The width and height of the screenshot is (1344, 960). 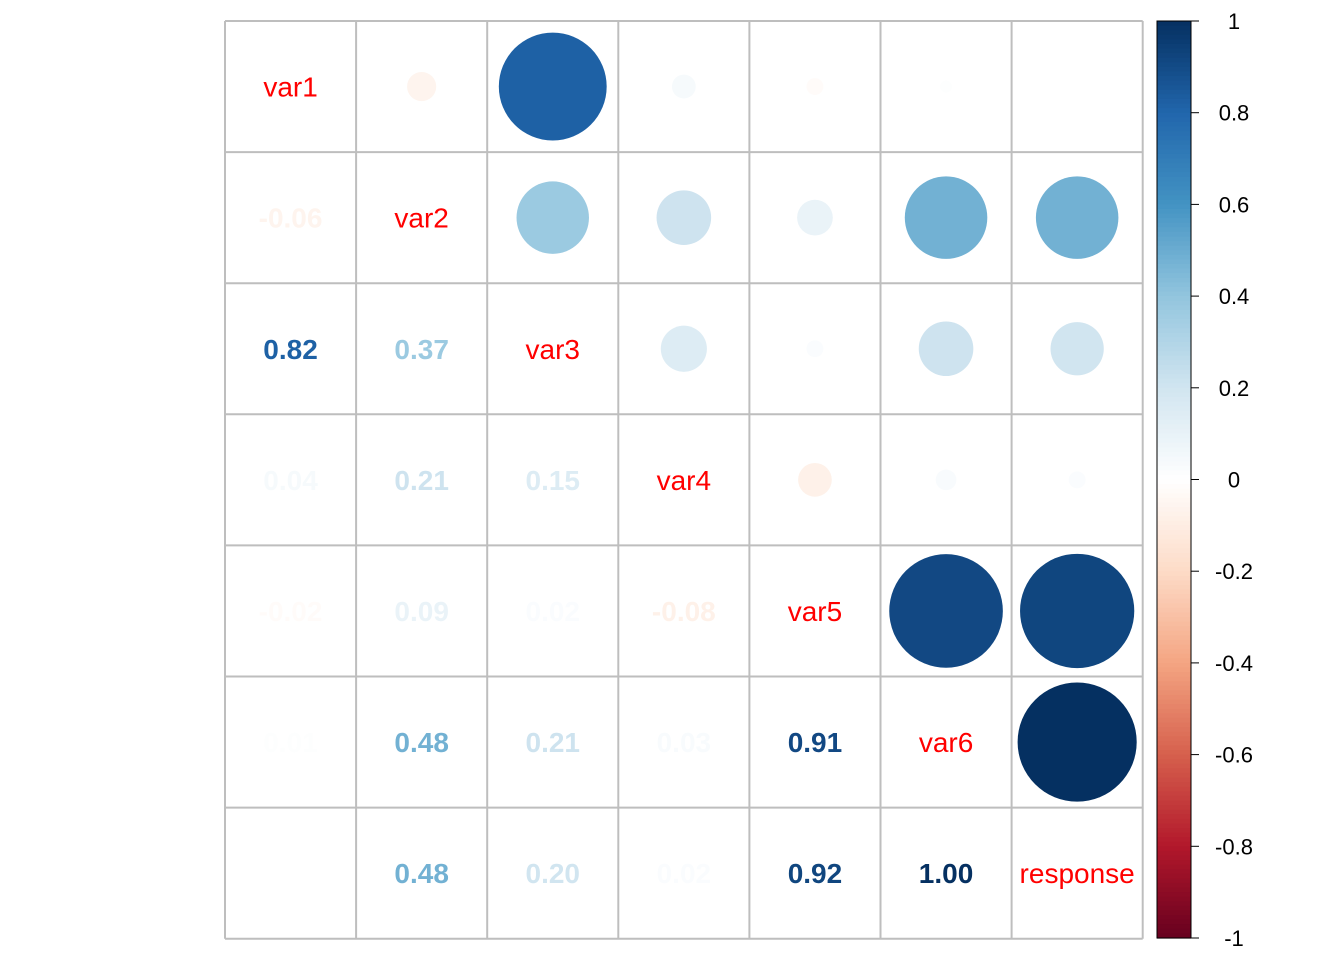 What do you see at coordinates (553, 611) in the screenshot?
I see `correlation-coefficient: 0.02` at bounding box center [553, 611].